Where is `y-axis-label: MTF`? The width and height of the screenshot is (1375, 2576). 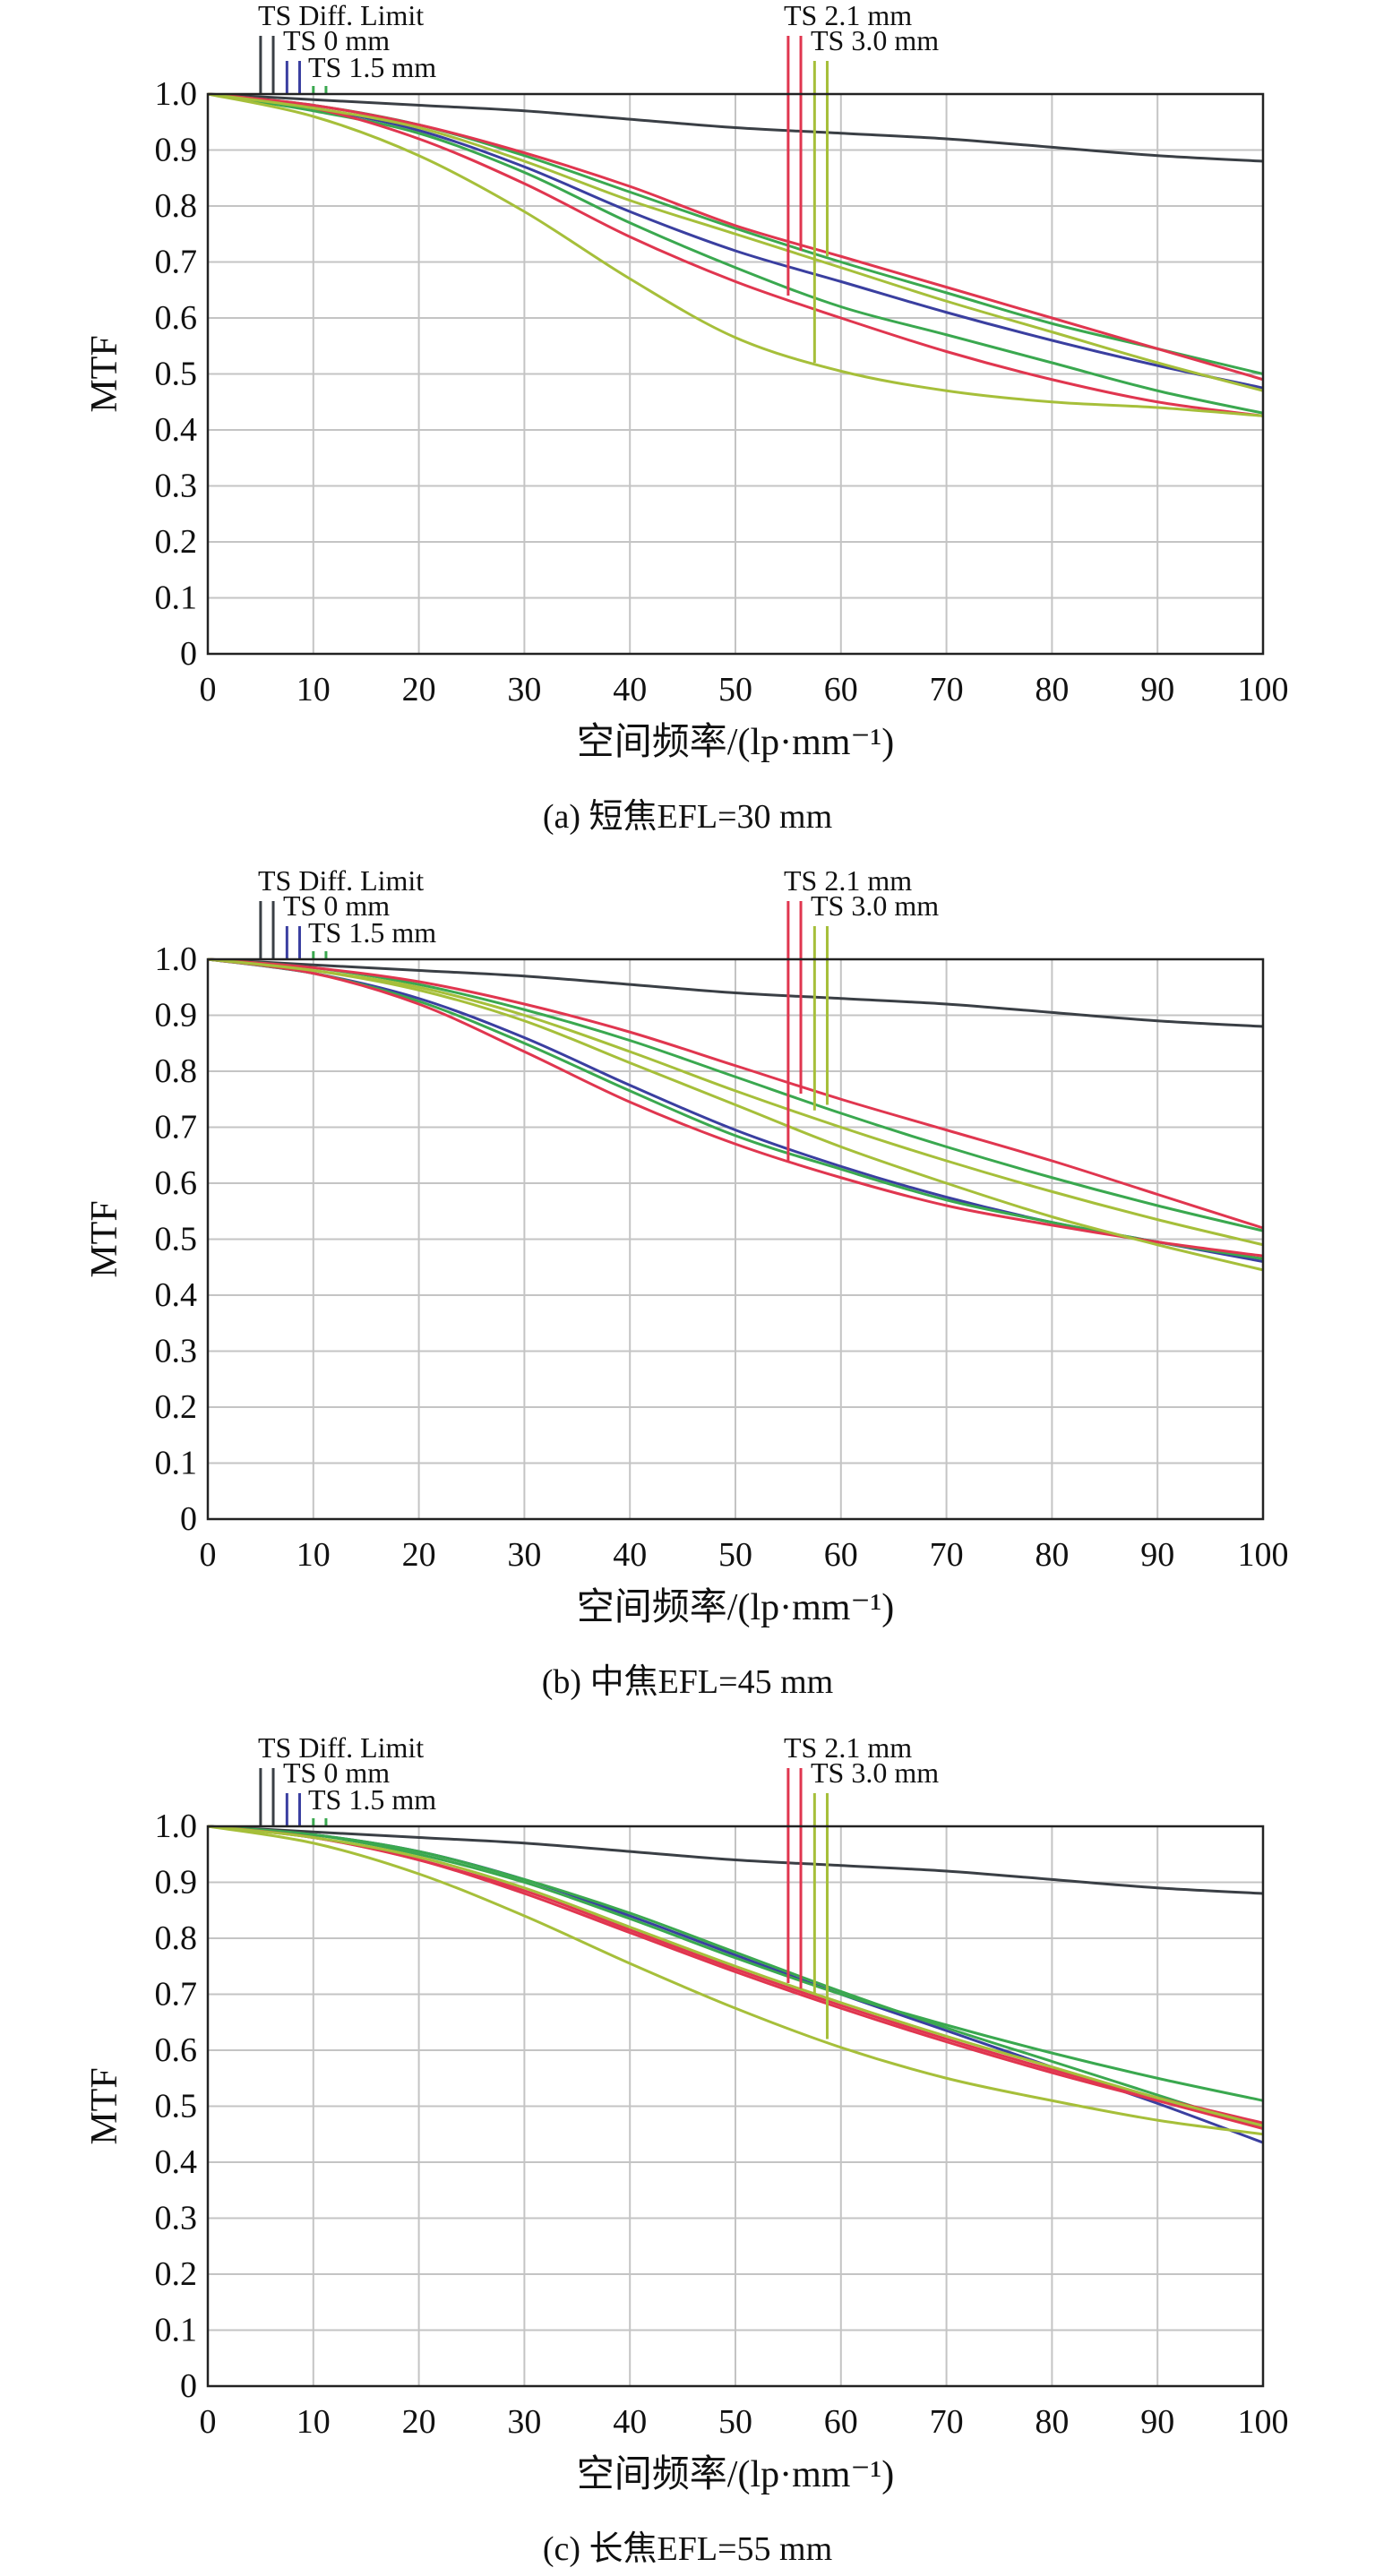 y-axis-label: MTF is located at coordinates (104, 2105).